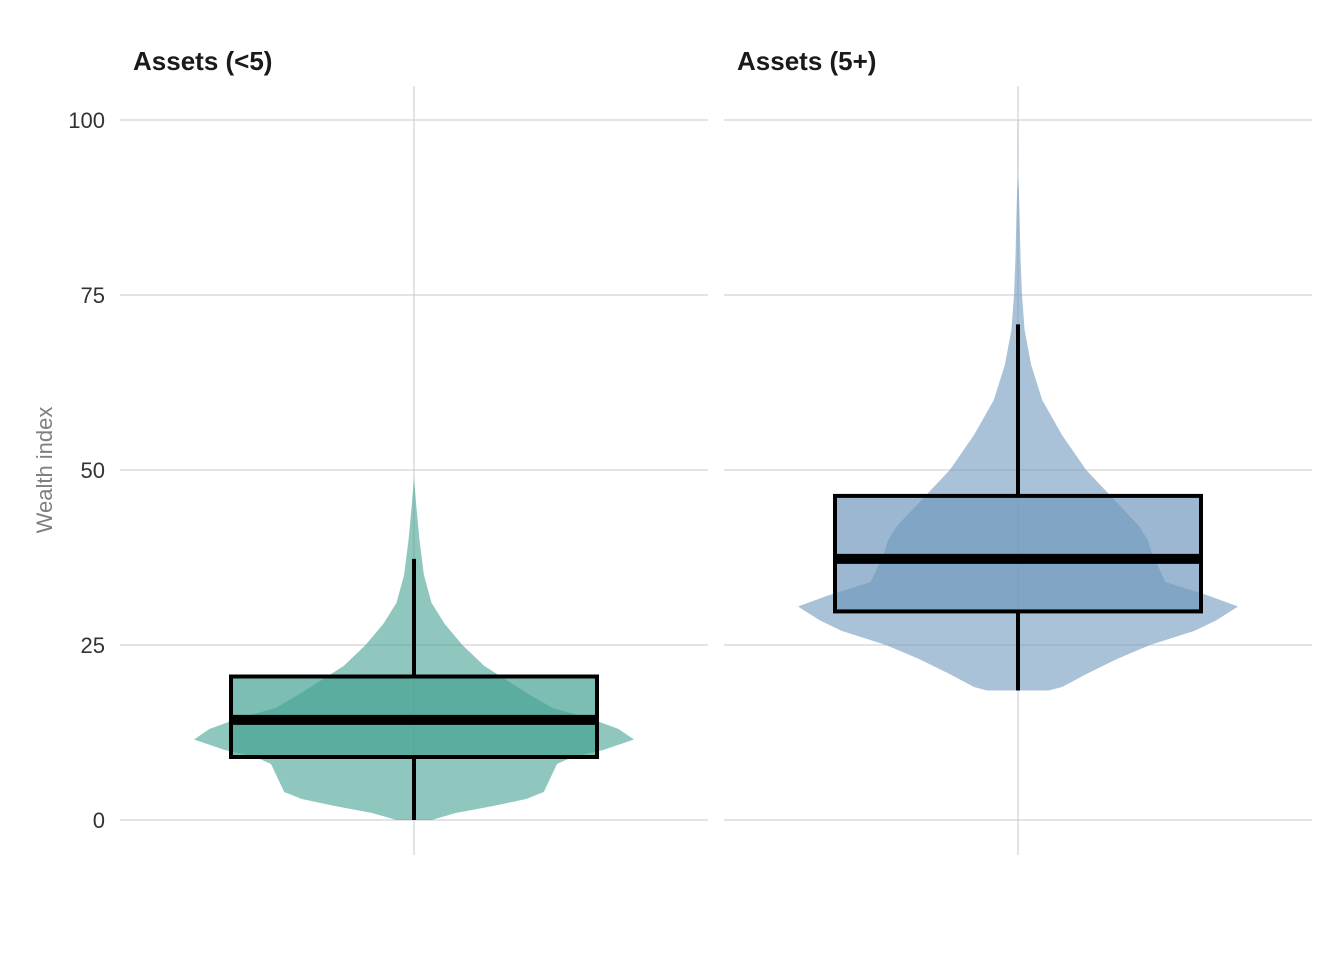 Image resolution: width=1344 pixels, height=960 pixels. What do you see at coordinates (93, 470) in the screenshot?
I see `y-tick-label-50: 50` at bounding box center [93, 470].